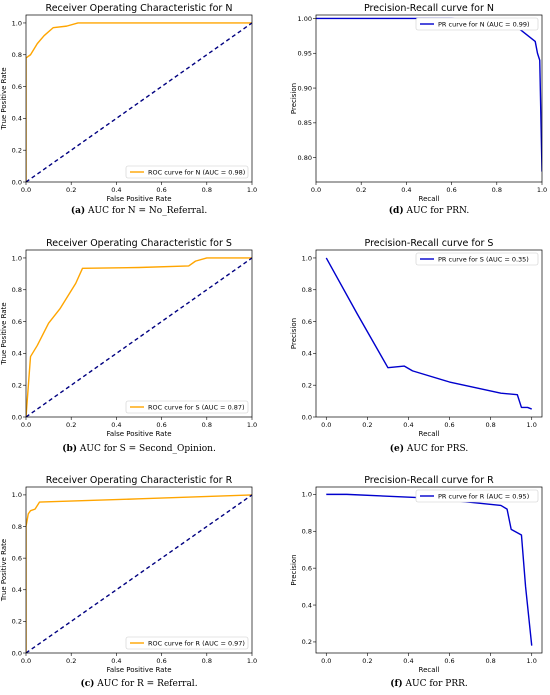 The height and width of the screenshot is (695, 550). What do you see at coordinates (139, 480) in the screenshot?
I see `chart-title: Receiver Operating Characteristic for R` at bounding box center [139, 480].